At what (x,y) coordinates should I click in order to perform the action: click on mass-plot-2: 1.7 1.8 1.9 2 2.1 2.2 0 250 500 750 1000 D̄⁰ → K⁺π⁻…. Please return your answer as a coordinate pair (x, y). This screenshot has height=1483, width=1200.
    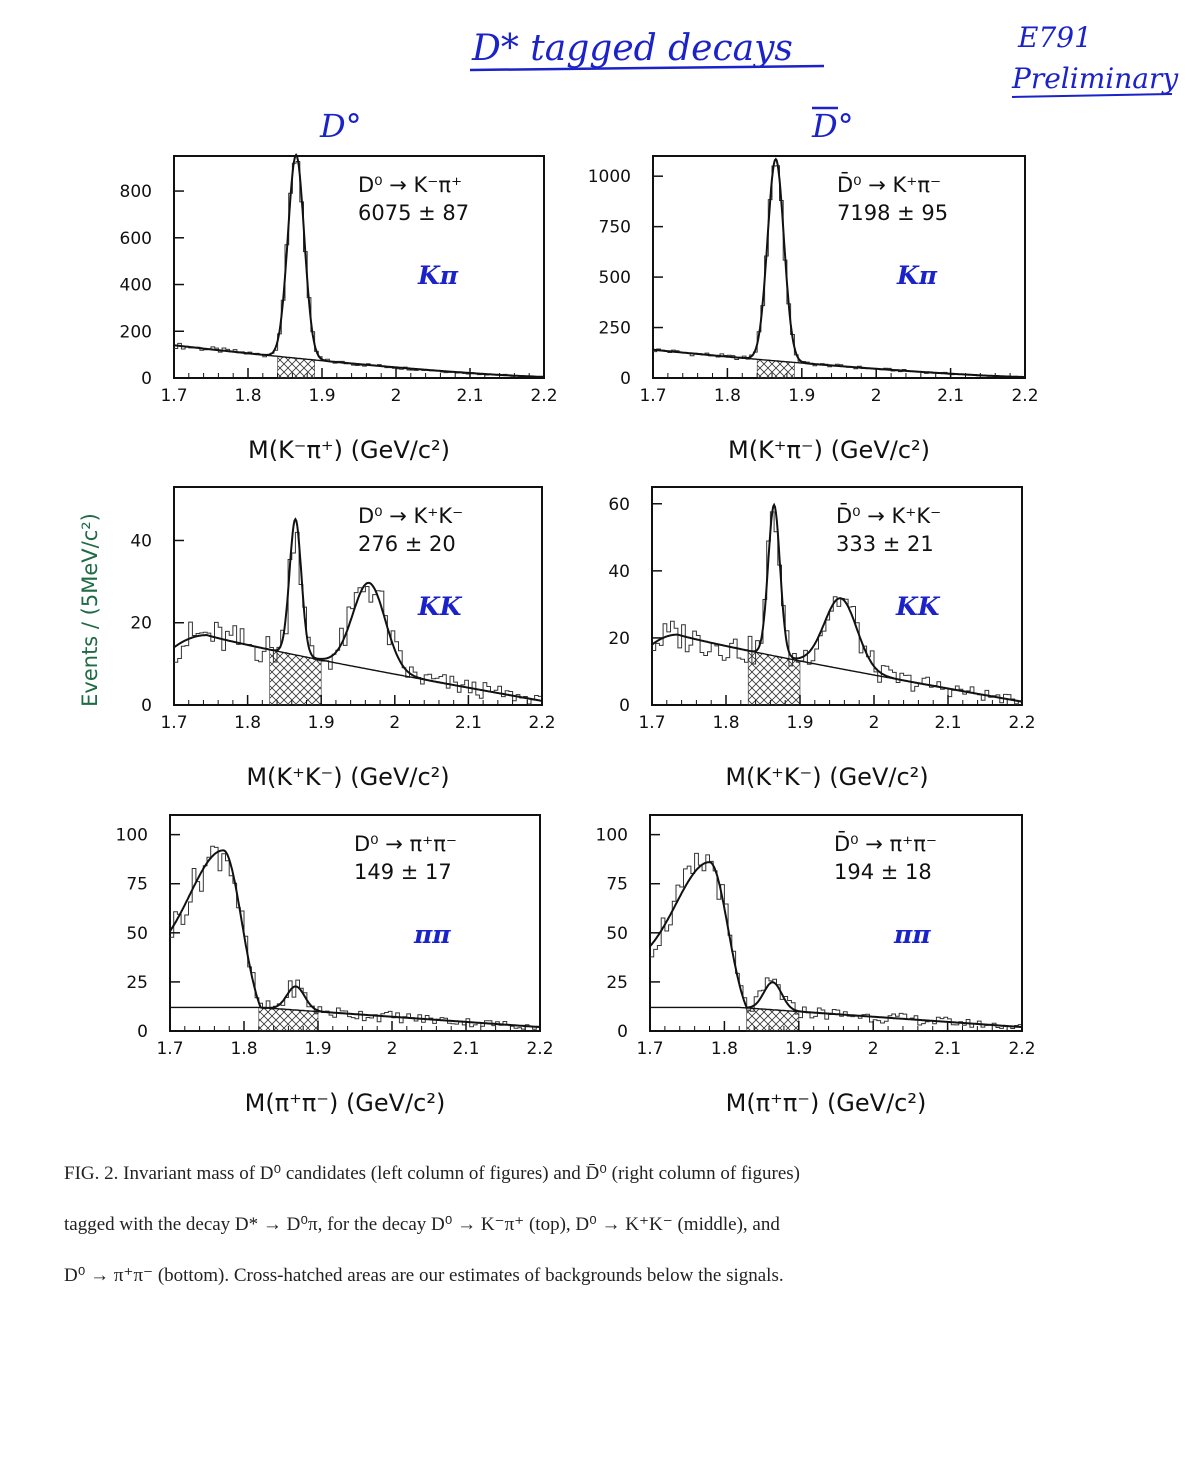
    Looking at the image, I should click on (813, 309).